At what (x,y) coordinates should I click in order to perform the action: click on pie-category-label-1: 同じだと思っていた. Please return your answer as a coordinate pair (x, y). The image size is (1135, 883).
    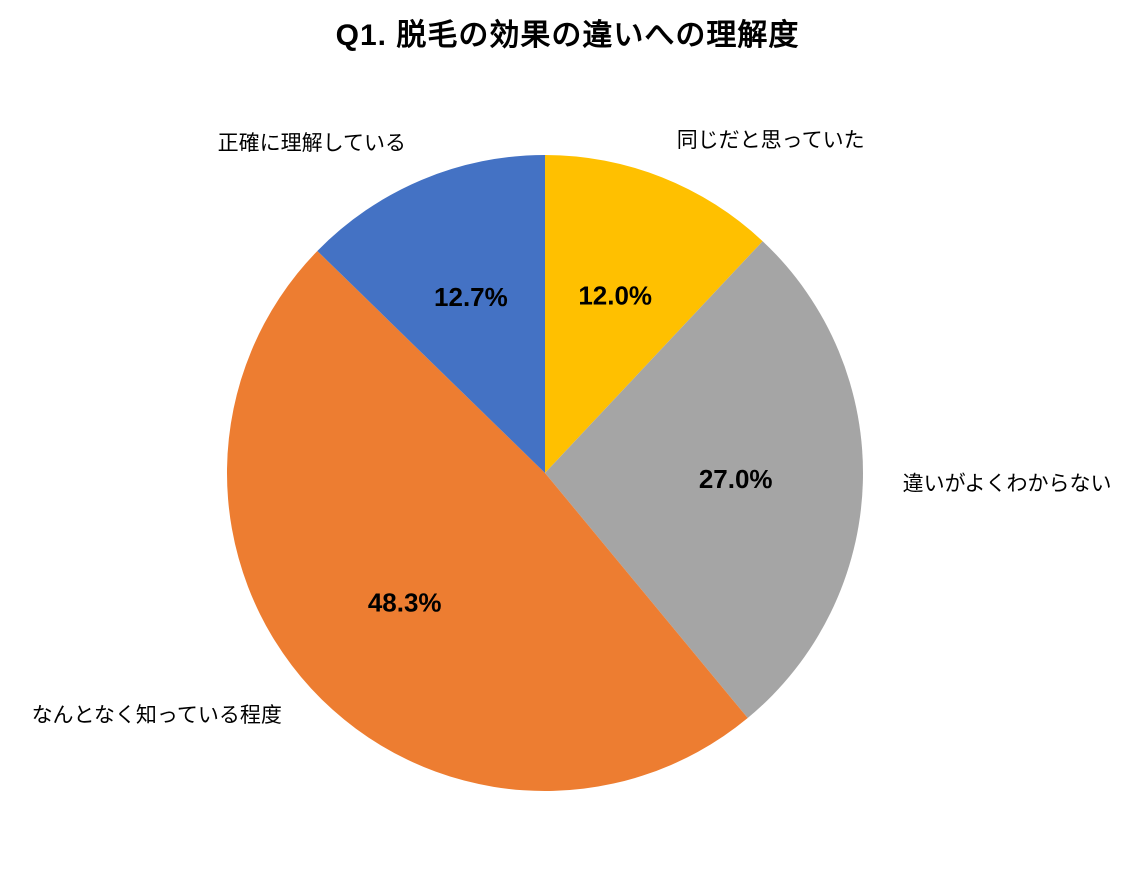
    Looking at the image, I should click on (771, 140).